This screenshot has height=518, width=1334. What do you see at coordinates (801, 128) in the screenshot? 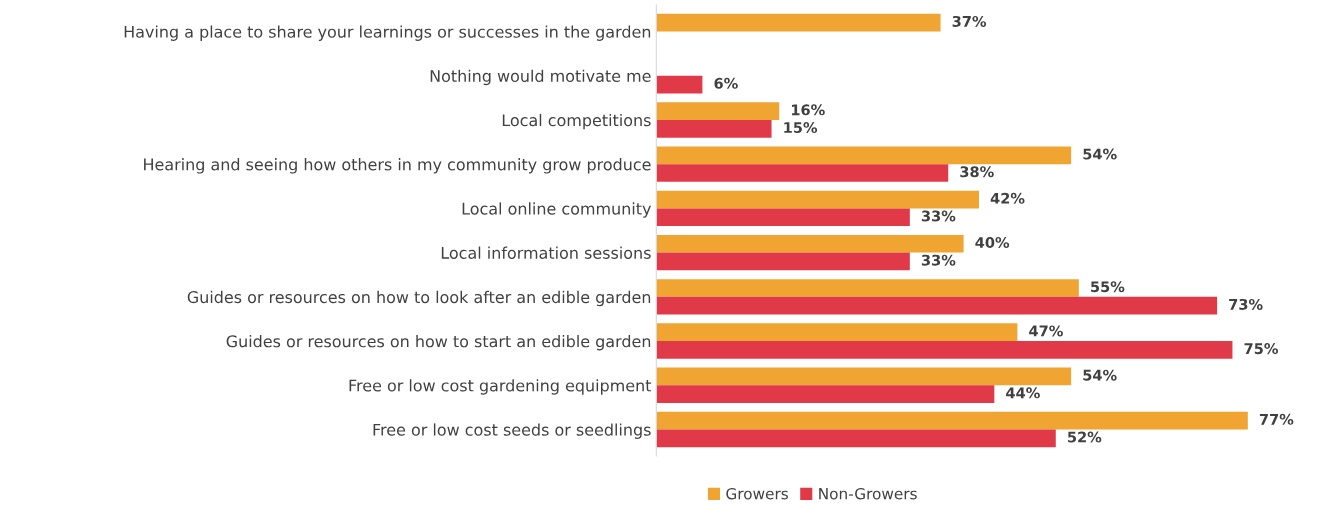
I see `data-label: 15%` at bounding box center [801, 128].